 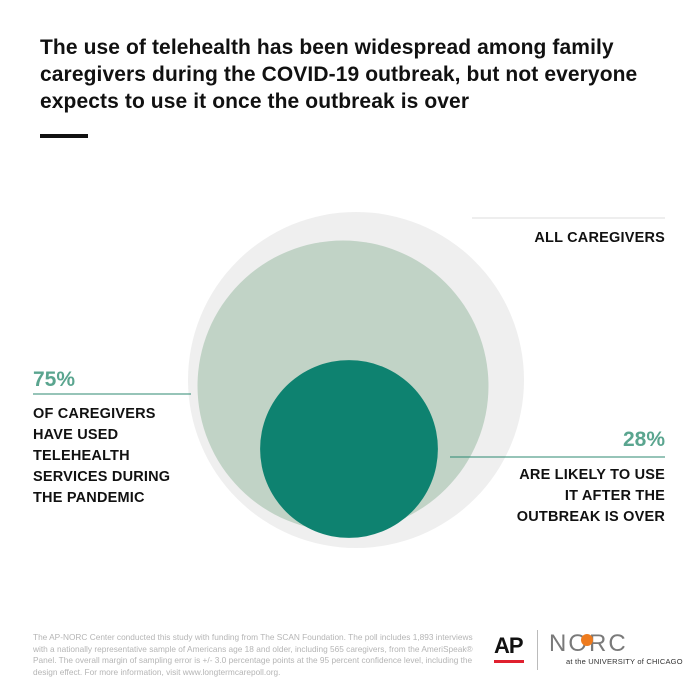 What do you see at coordinates (81, 456) in the screenshot?
I see `description-line: TELEHEALTH` at bounding box center [81, 456].